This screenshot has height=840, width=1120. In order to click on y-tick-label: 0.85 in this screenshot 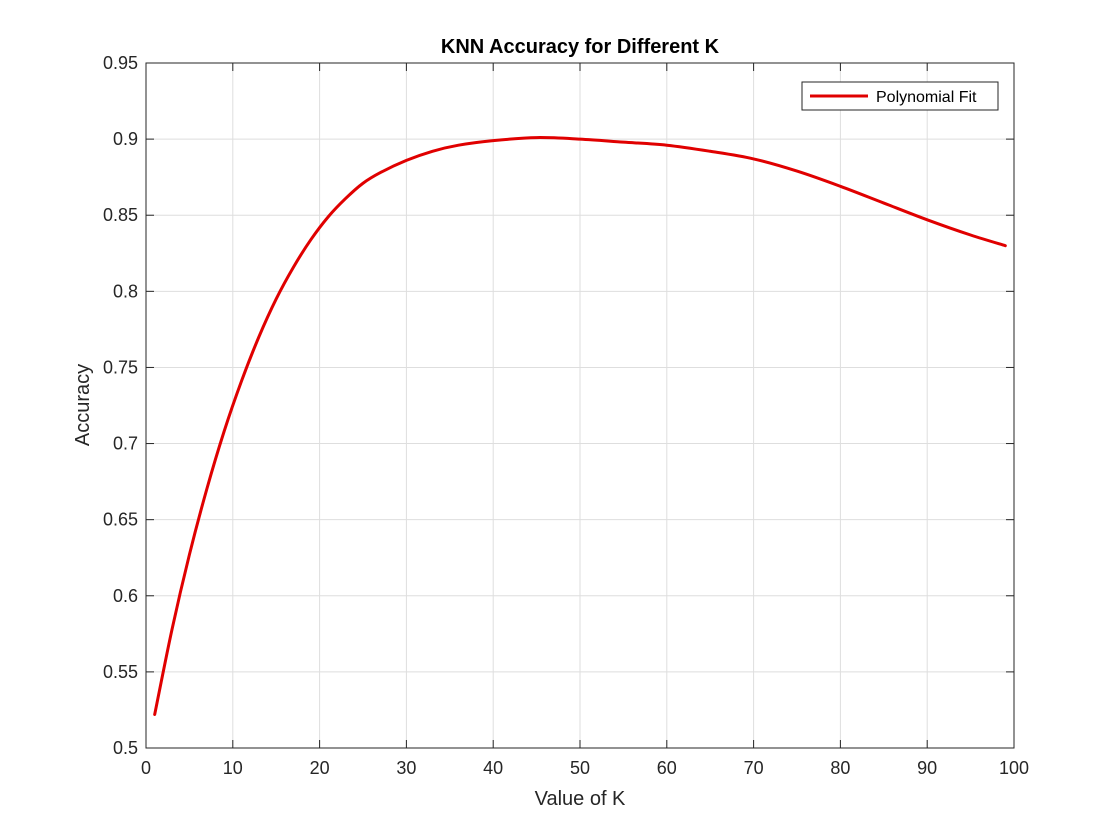, I will do `click(120, 215)`.